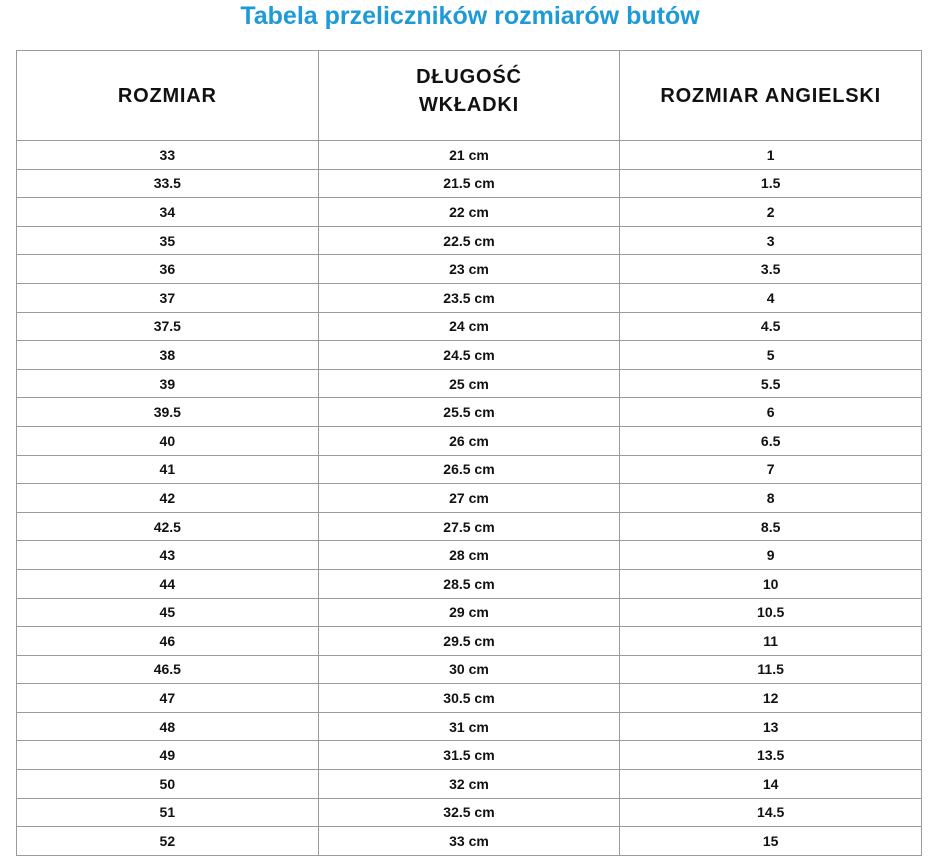 The height and width of the screenshot is (859, 940). Describe the element at coordinates (167, 784) in the screenshot. I see `size-cell: 50` at that location.